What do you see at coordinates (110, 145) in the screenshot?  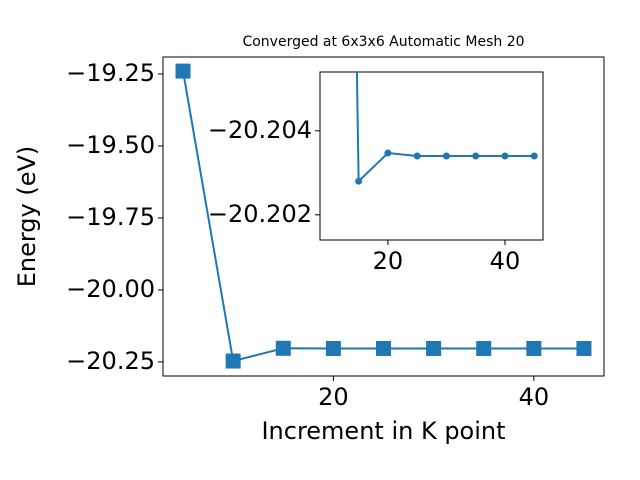 I see `y-tick-label: −19.50` at bounding box center [110, 145].